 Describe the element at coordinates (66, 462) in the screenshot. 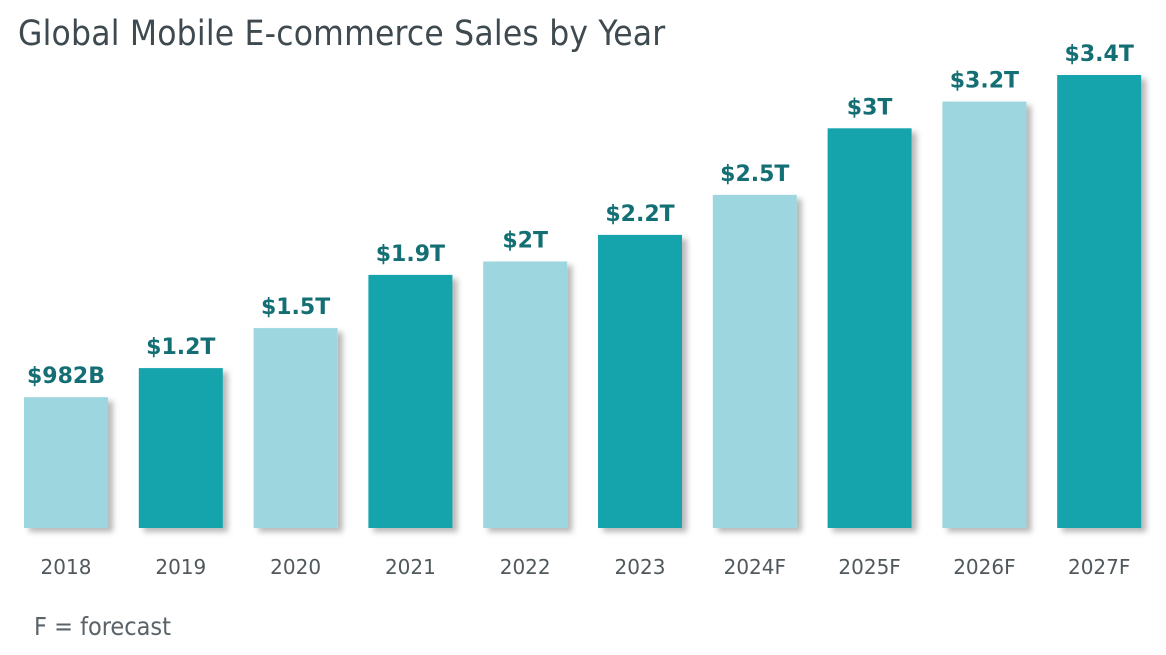

I see `bar-2018` at that location.